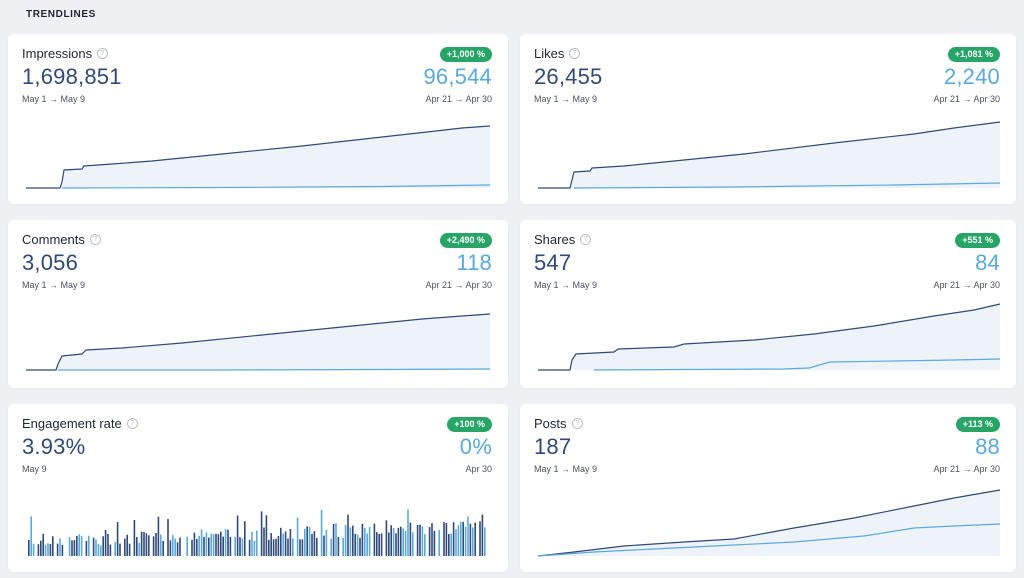 This screenshot has width=1024, height=578. Describe the element at coordinates (971, 76) in the screenshot. I see `previous-value: 2,240` at that location.